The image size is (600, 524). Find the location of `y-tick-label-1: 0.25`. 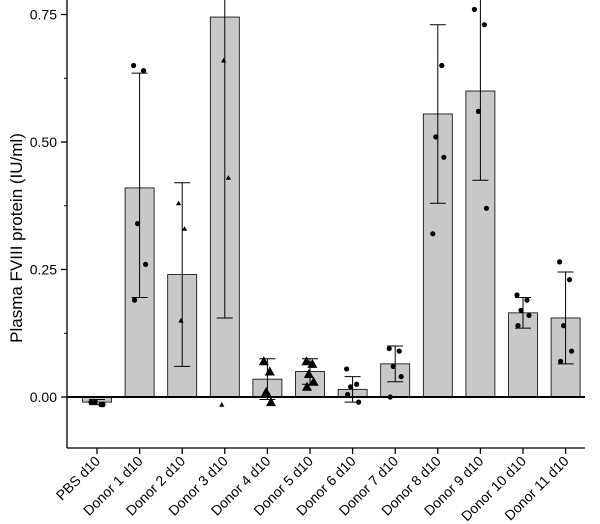

y-tick-label-1: 0.25 is located at coordinates (43, 270).